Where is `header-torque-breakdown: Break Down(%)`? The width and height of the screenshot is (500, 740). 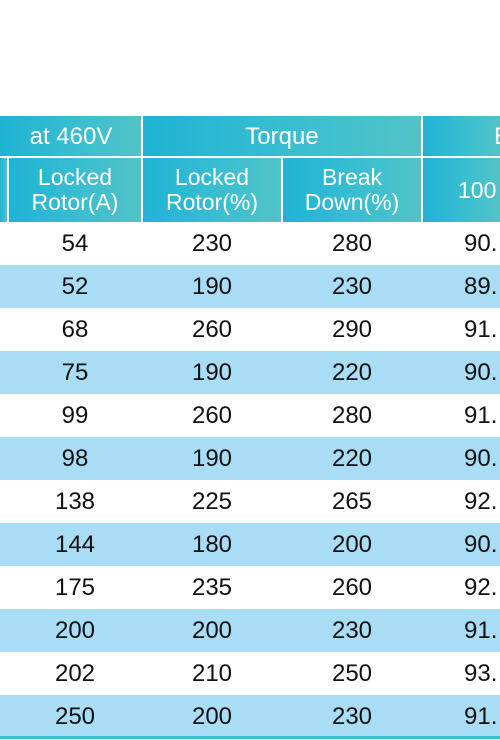 header-torque-breakdown: Break Down(%) is located at coordinates (352, 190).